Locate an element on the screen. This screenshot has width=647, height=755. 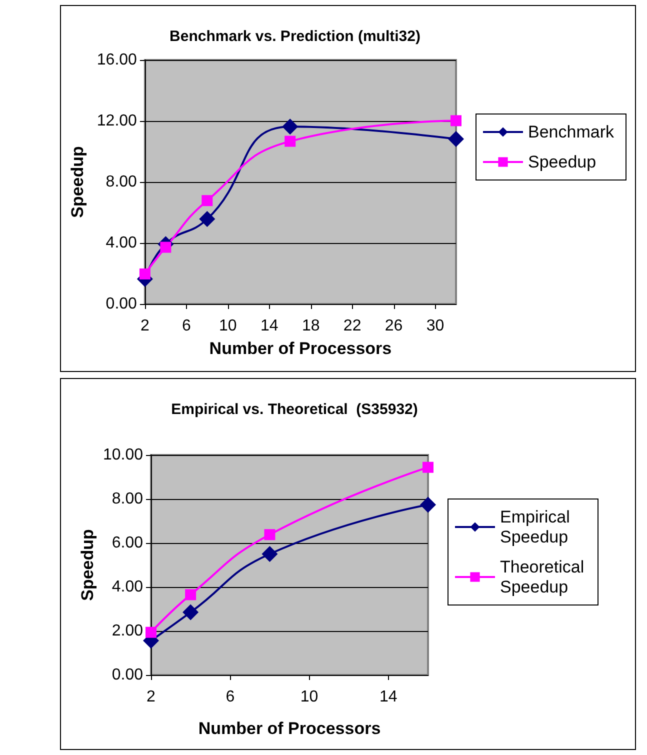
legend-label: Speedup is located at coordinates (562, 162).